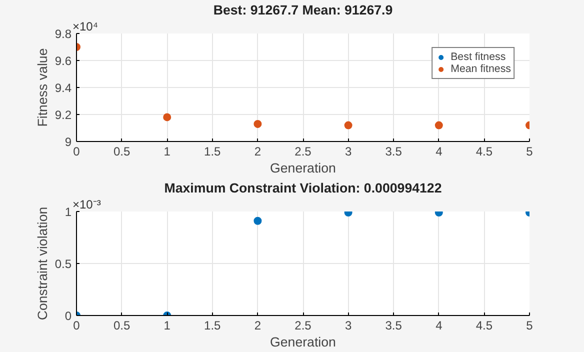 The image size is (584, 352). I want to click on y-tick-label: 9.4, so click(63, 88).